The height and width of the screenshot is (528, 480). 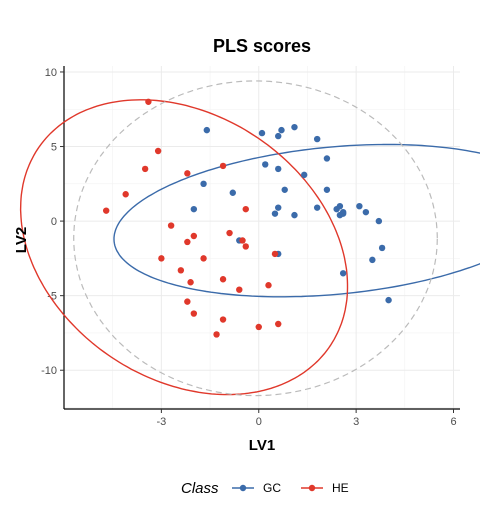 I want to click on legend-item-gc: GC, so click(x=256, y=488).